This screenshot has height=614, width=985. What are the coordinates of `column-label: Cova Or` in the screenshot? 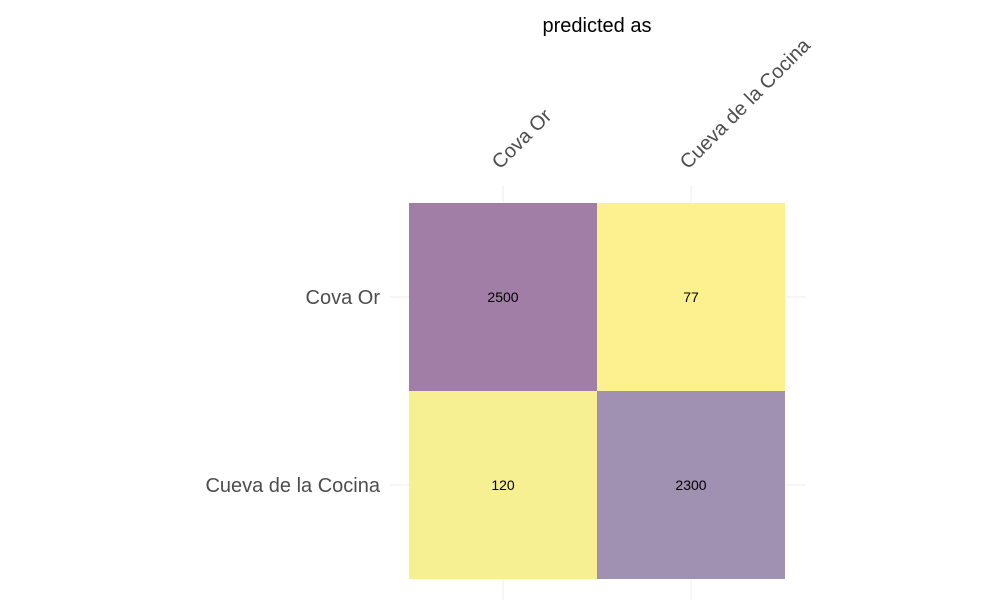 It's located at (522, 139).